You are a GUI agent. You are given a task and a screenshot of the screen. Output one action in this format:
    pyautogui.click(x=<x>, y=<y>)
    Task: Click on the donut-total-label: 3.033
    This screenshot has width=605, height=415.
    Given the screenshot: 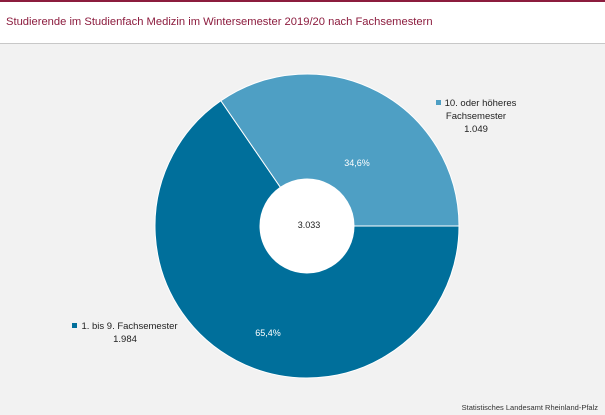 What is the action you would take?
    pyautogui.click(x=309, y=225)
    